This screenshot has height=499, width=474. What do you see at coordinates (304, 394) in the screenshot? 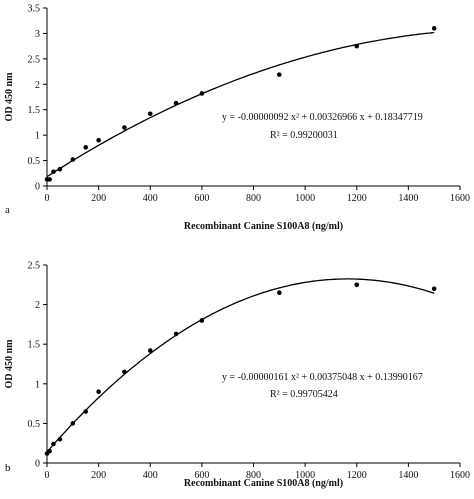
I see `r-squared-label: R² = 0.99705424` at bounding box center [304, 394].